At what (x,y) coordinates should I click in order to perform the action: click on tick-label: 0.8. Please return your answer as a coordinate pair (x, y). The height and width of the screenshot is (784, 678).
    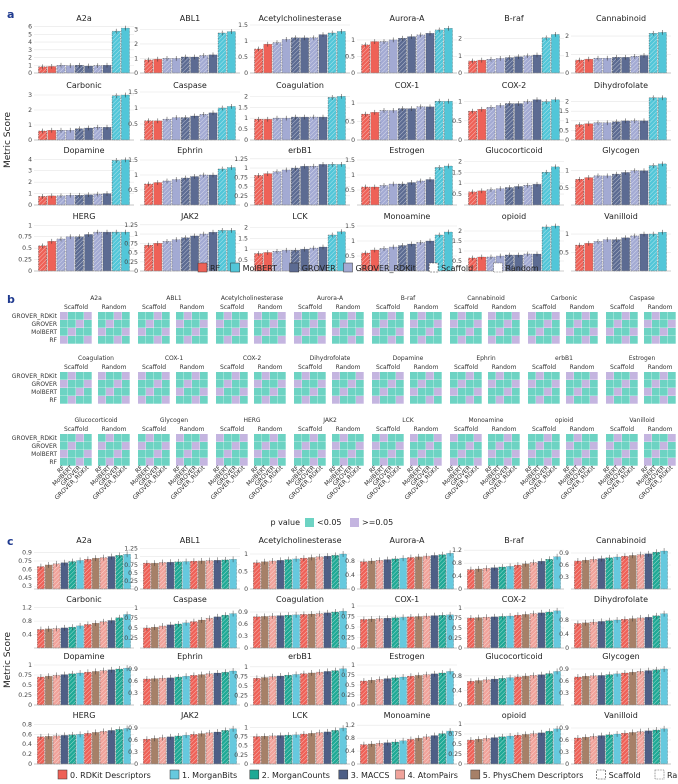
    Looking at the image, I should click on (350, 561).